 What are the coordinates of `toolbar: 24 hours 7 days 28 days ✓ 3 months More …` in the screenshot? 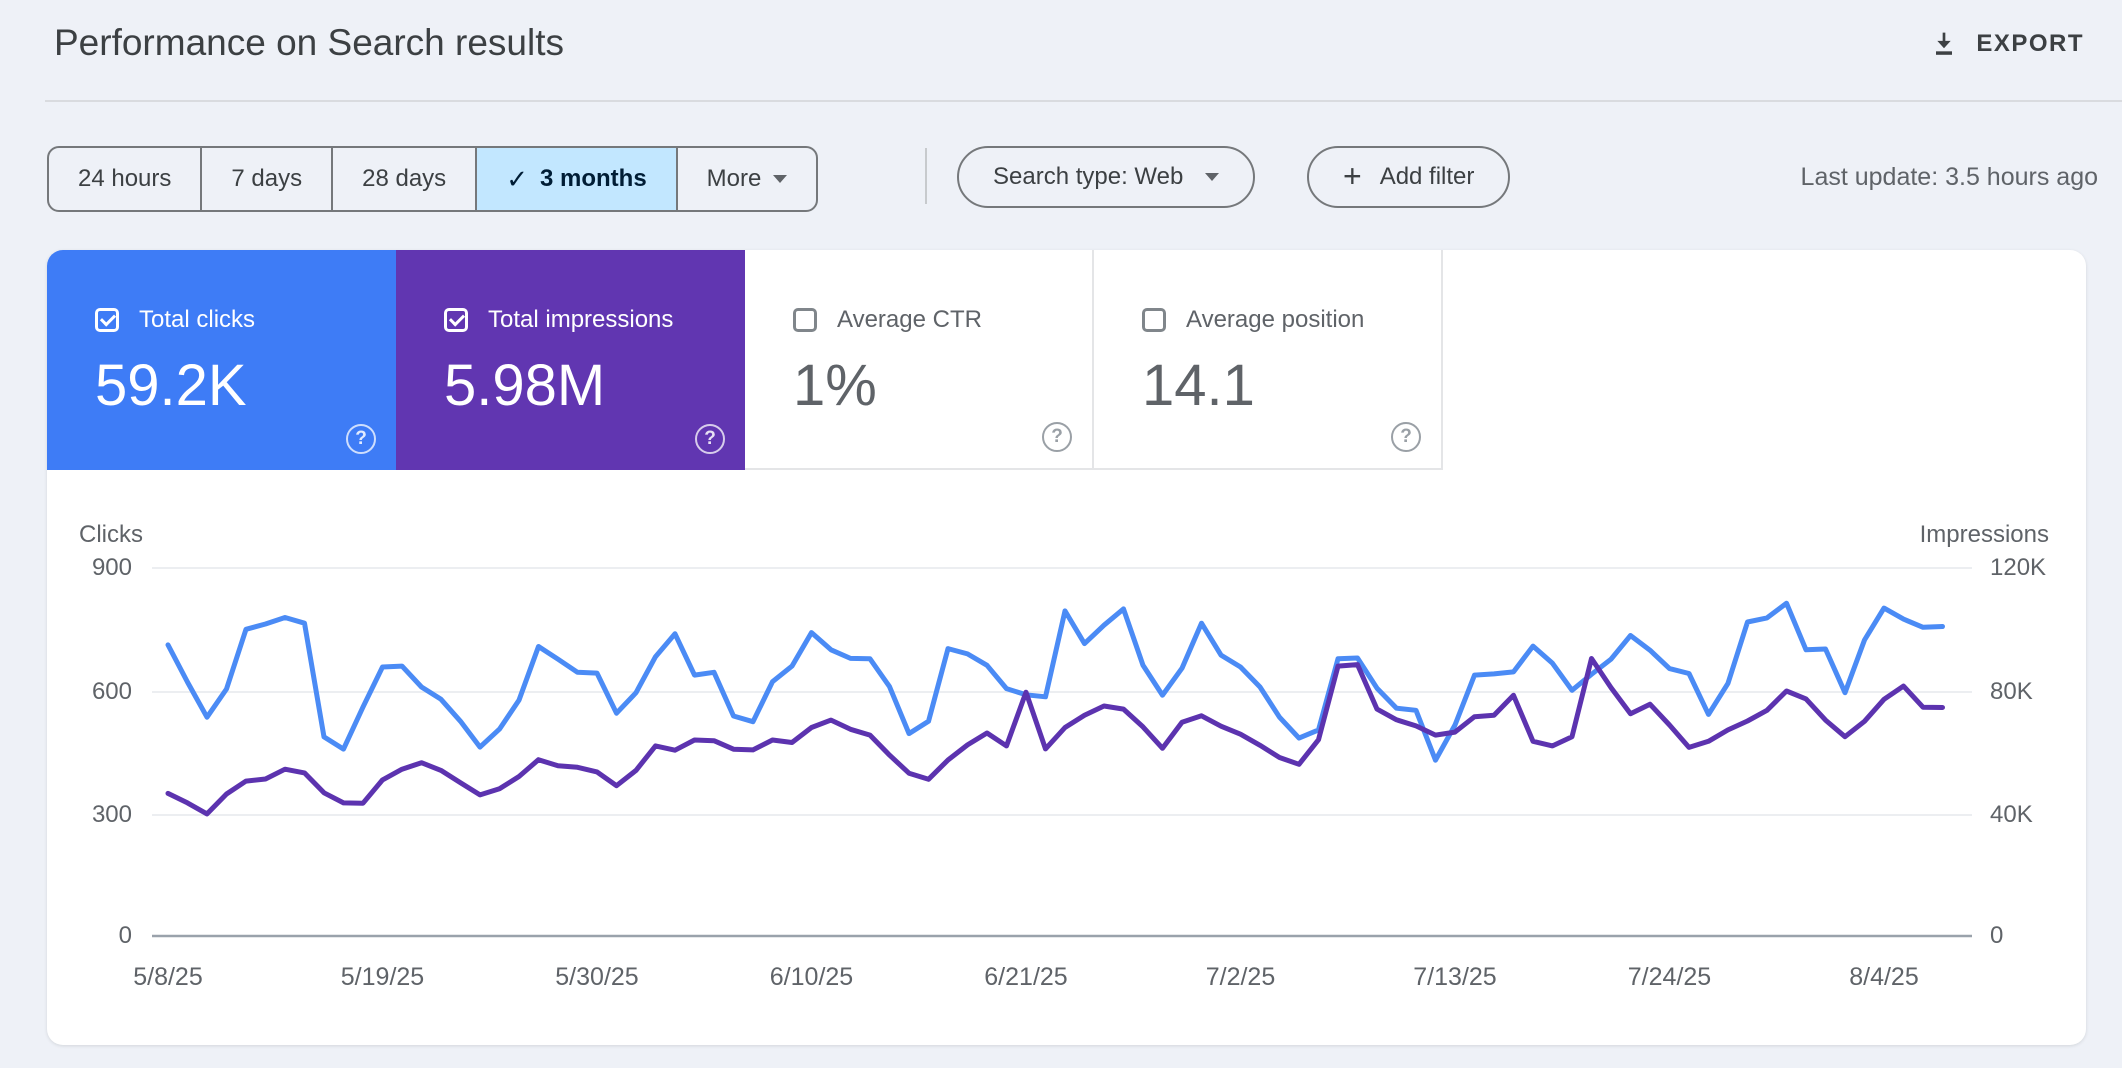 It's located at (1072, 179).